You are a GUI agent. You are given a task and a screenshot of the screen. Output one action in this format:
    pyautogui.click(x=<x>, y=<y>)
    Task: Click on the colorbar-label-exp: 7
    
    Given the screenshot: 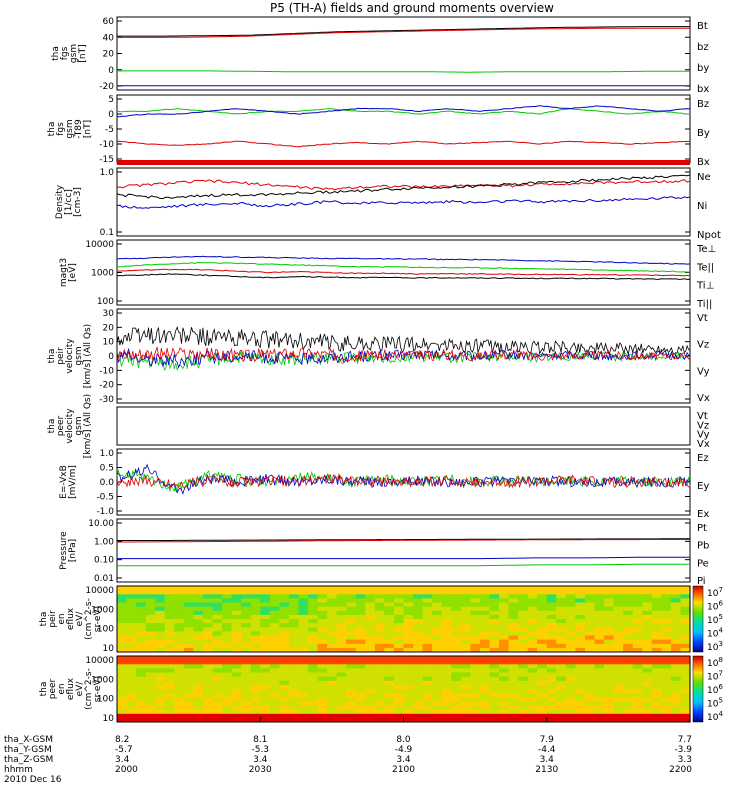 What is the action you would take?
    pyautogui.click(x=720, y=590)
    